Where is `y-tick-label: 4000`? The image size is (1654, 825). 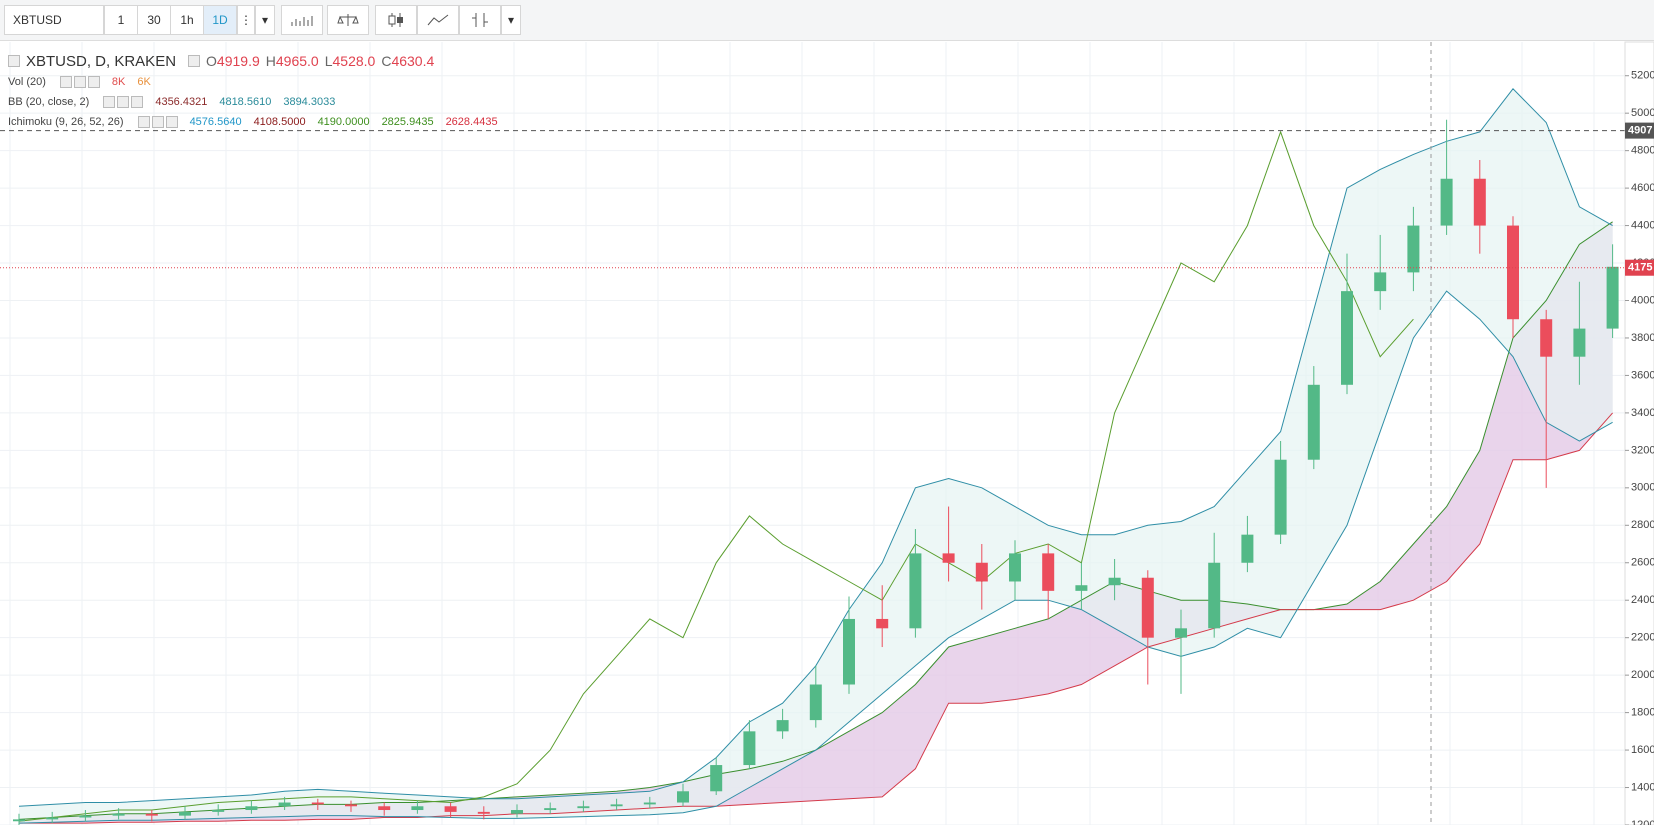 y-tick-label: 4000 is located at coordinates (1642, 300).